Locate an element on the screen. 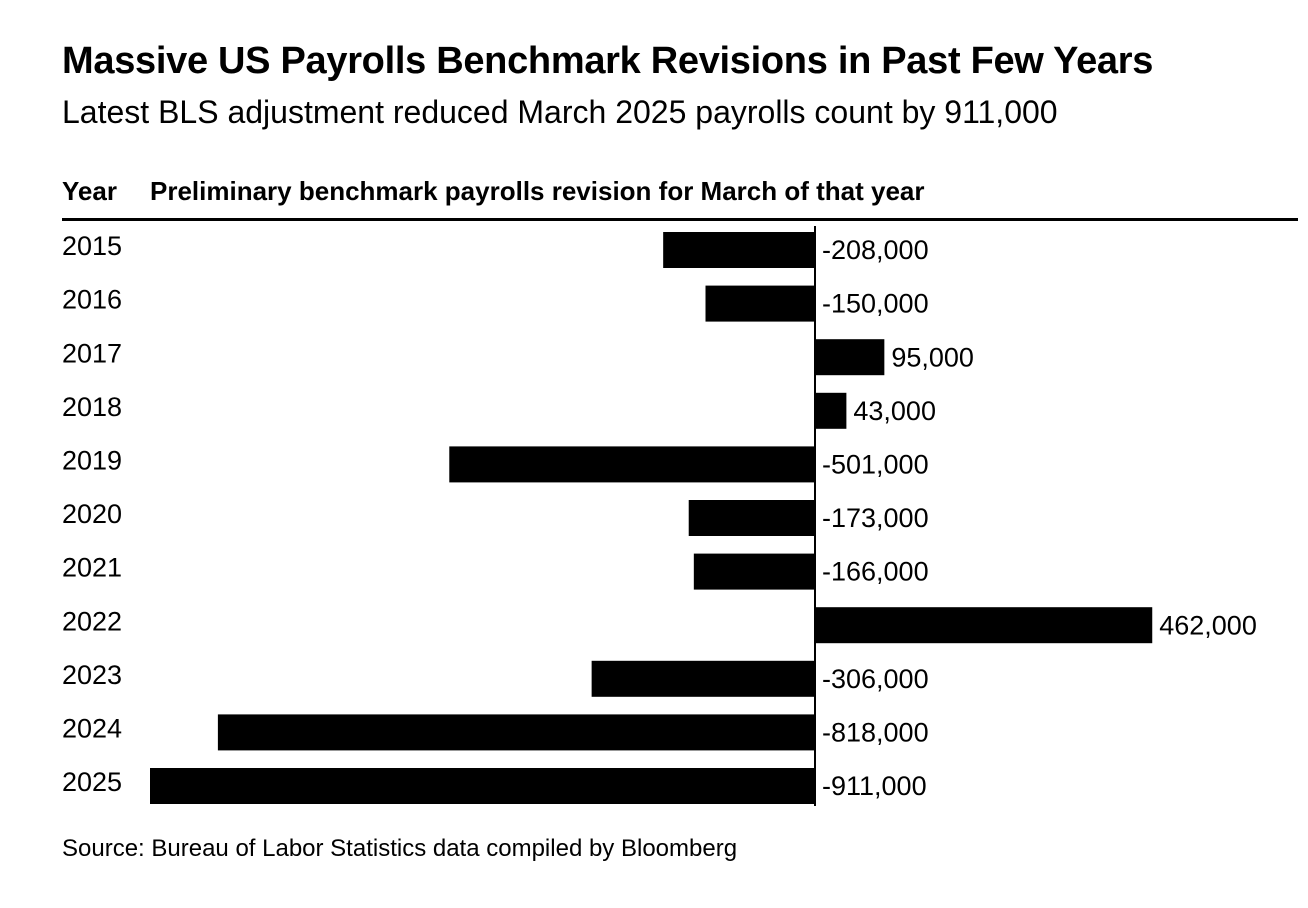 The image size is (1308, 908). value-label: 462,000 is located at coordinates (1208, 625).